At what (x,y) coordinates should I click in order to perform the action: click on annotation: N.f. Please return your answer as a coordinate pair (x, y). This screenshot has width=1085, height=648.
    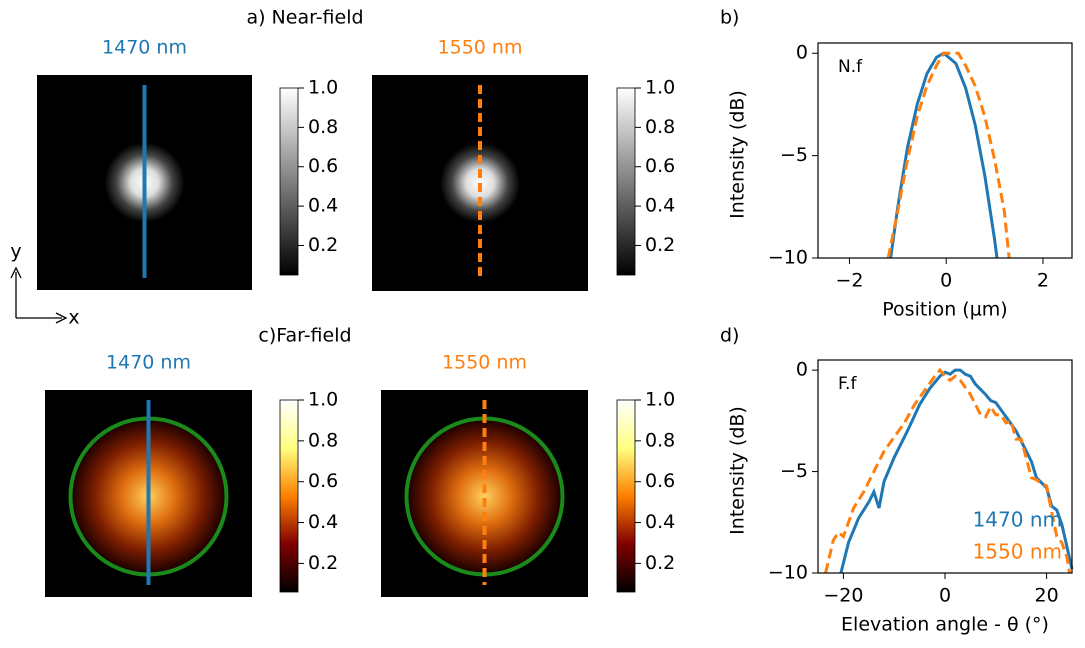
    Looking at the image, I should click on (850, 67).